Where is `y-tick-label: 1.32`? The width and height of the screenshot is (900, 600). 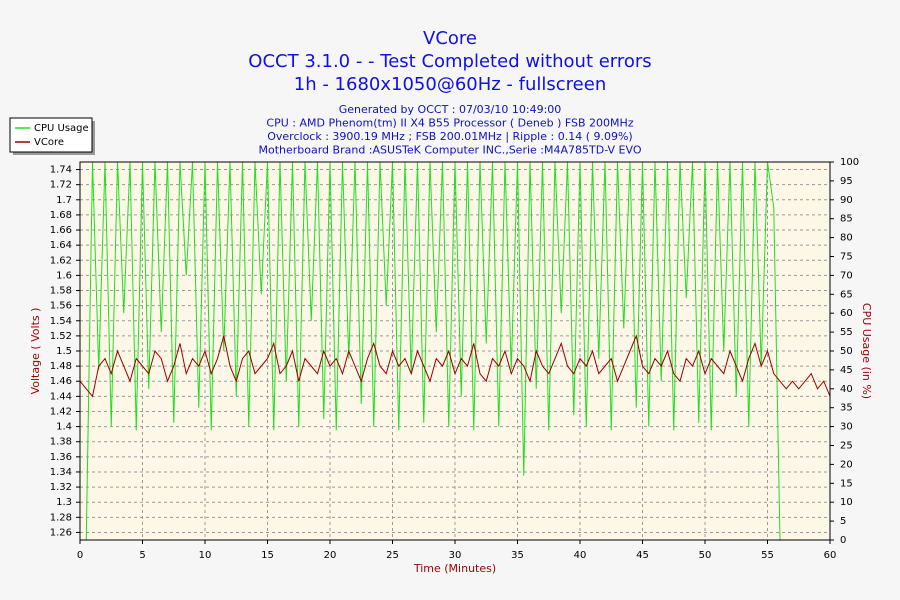
y-tick-label: 1.32 is located at coordinates (61, 487).